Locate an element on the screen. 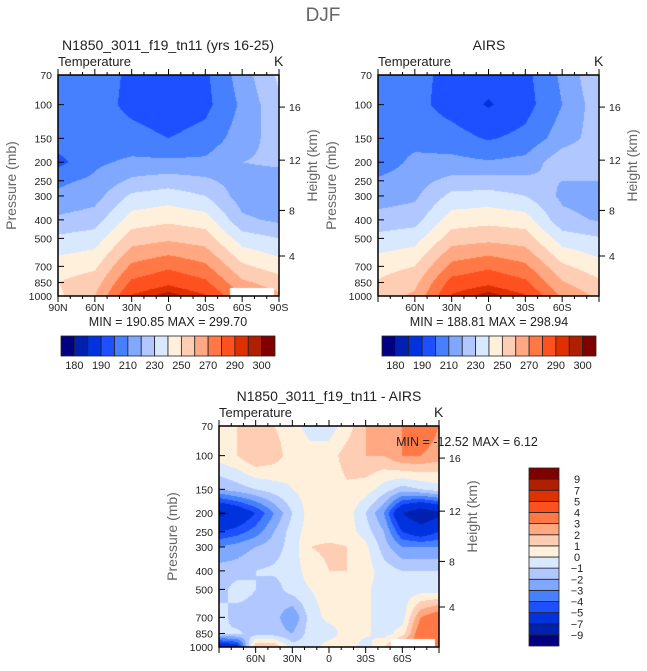 This screenshot has width=647, height=671. pressure-tick-label: 500 is located at coordinates (204, 590).